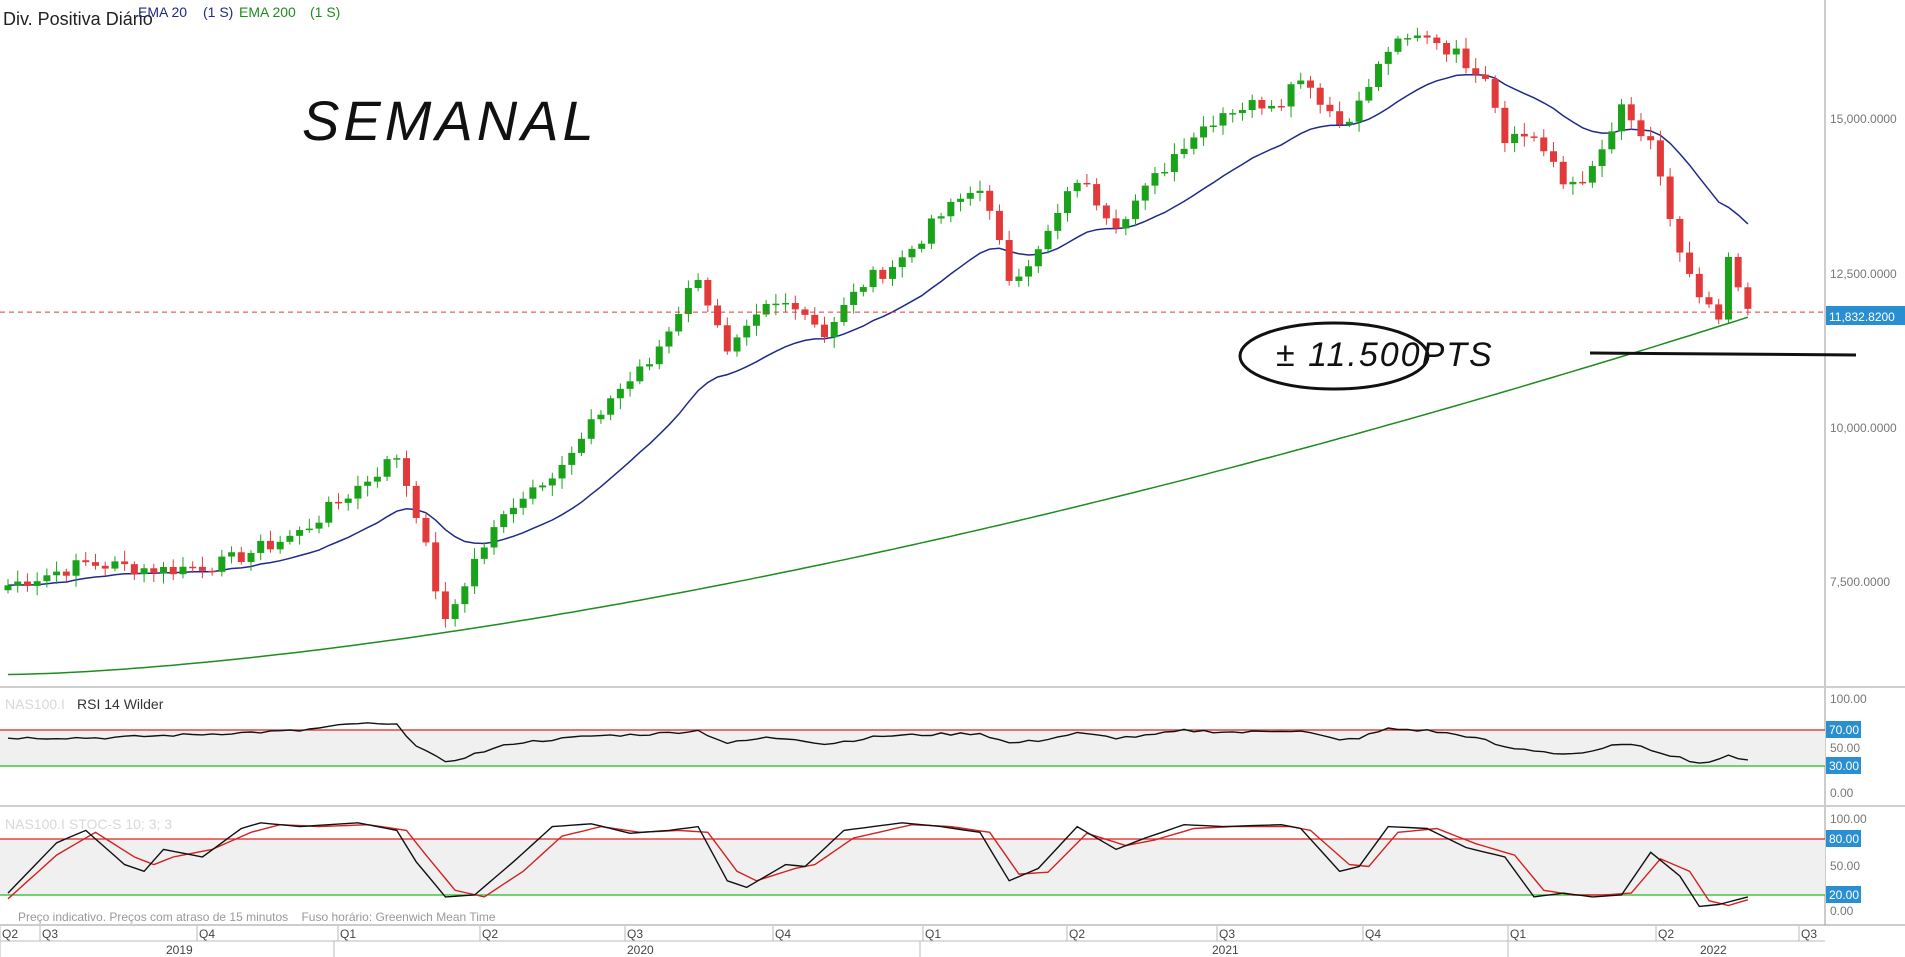  What do you see at coordinates (179, 950) in the screenshot?
I see `year-label: 2019` at bounding box center [179, 950].